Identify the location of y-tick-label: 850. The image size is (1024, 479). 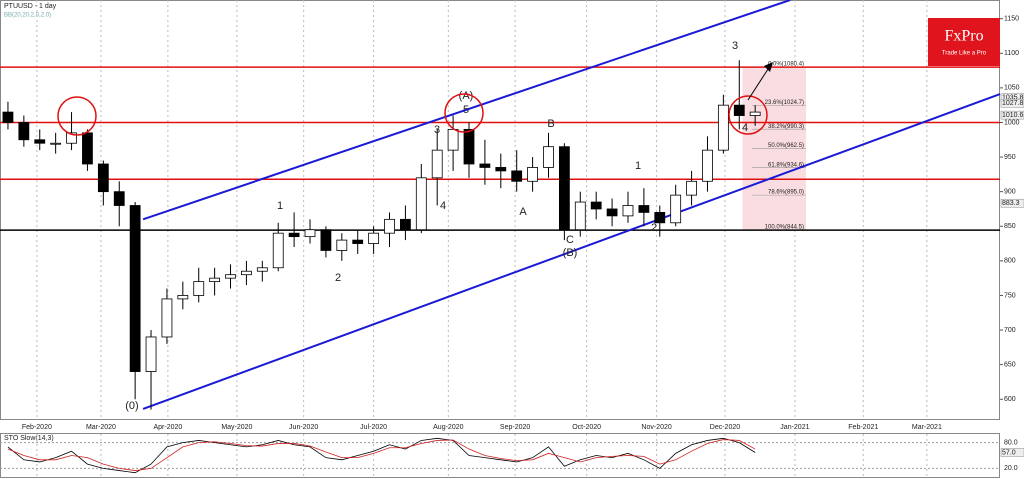
(1010, 226).